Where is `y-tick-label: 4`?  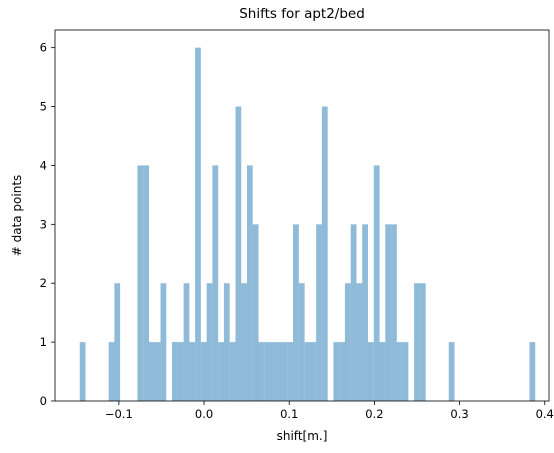
y-tick-label: 4 is located at coordinates (43, 165).